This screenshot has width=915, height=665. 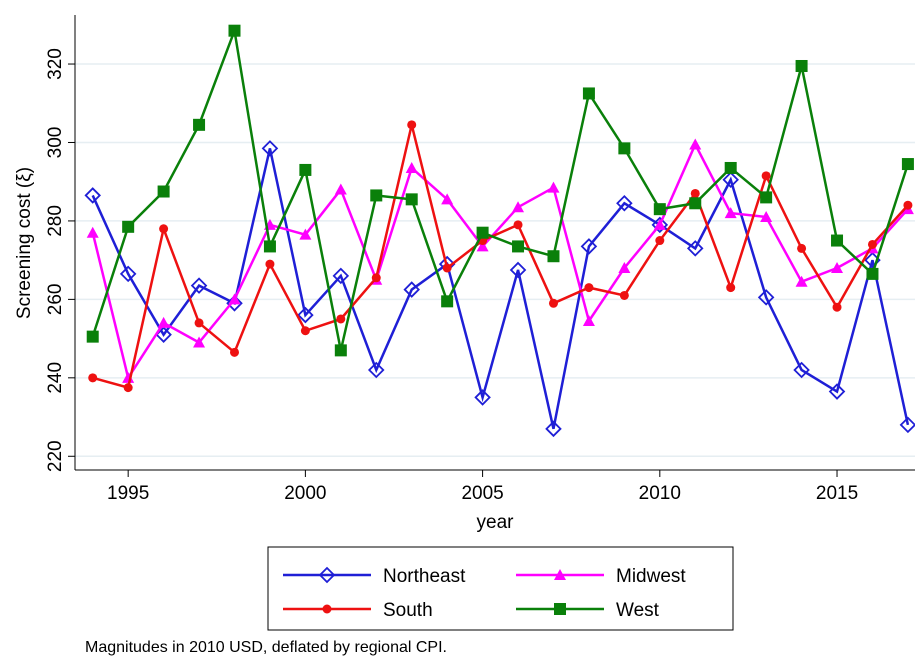 I want to click on legend-label: West, so click(x=638, y=610).